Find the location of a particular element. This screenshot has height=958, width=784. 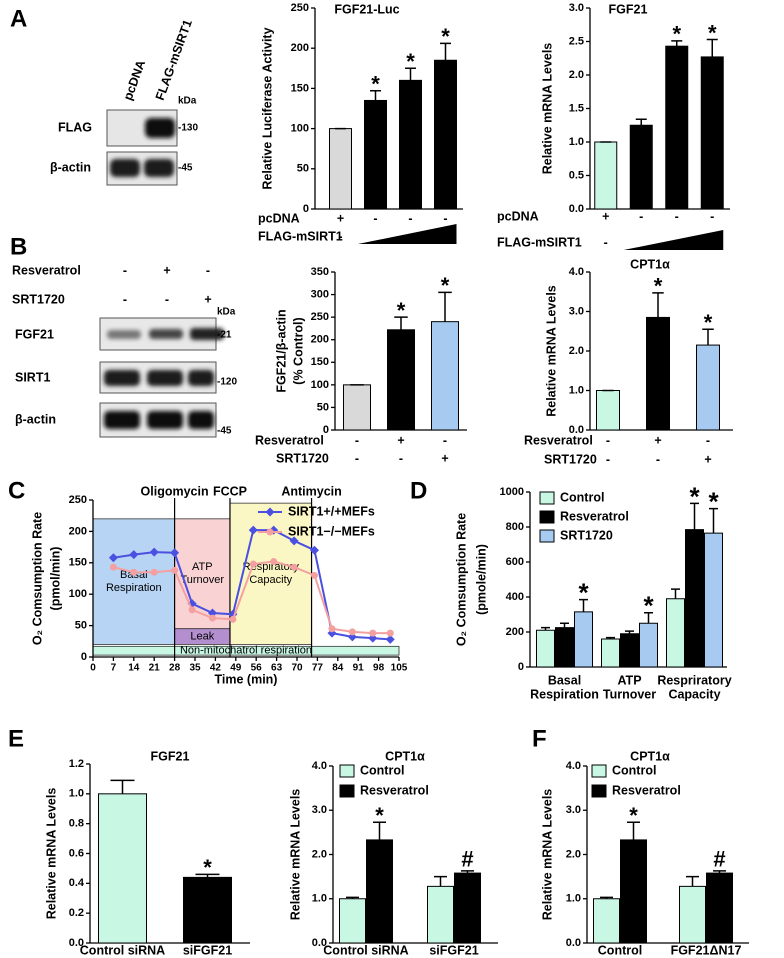

x-tick-label: 70 is located at coordinates (297, 668).